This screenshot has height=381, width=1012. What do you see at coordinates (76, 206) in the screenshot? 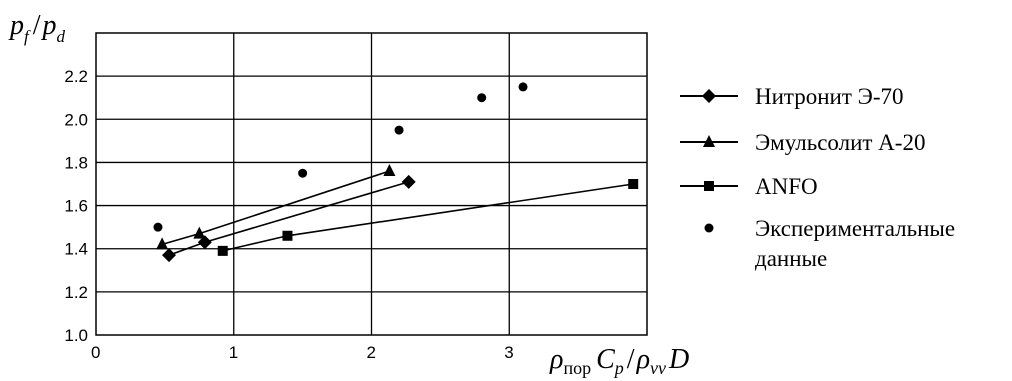
I see `y-tick-label: 1.6` at bounding box center [76, 206].